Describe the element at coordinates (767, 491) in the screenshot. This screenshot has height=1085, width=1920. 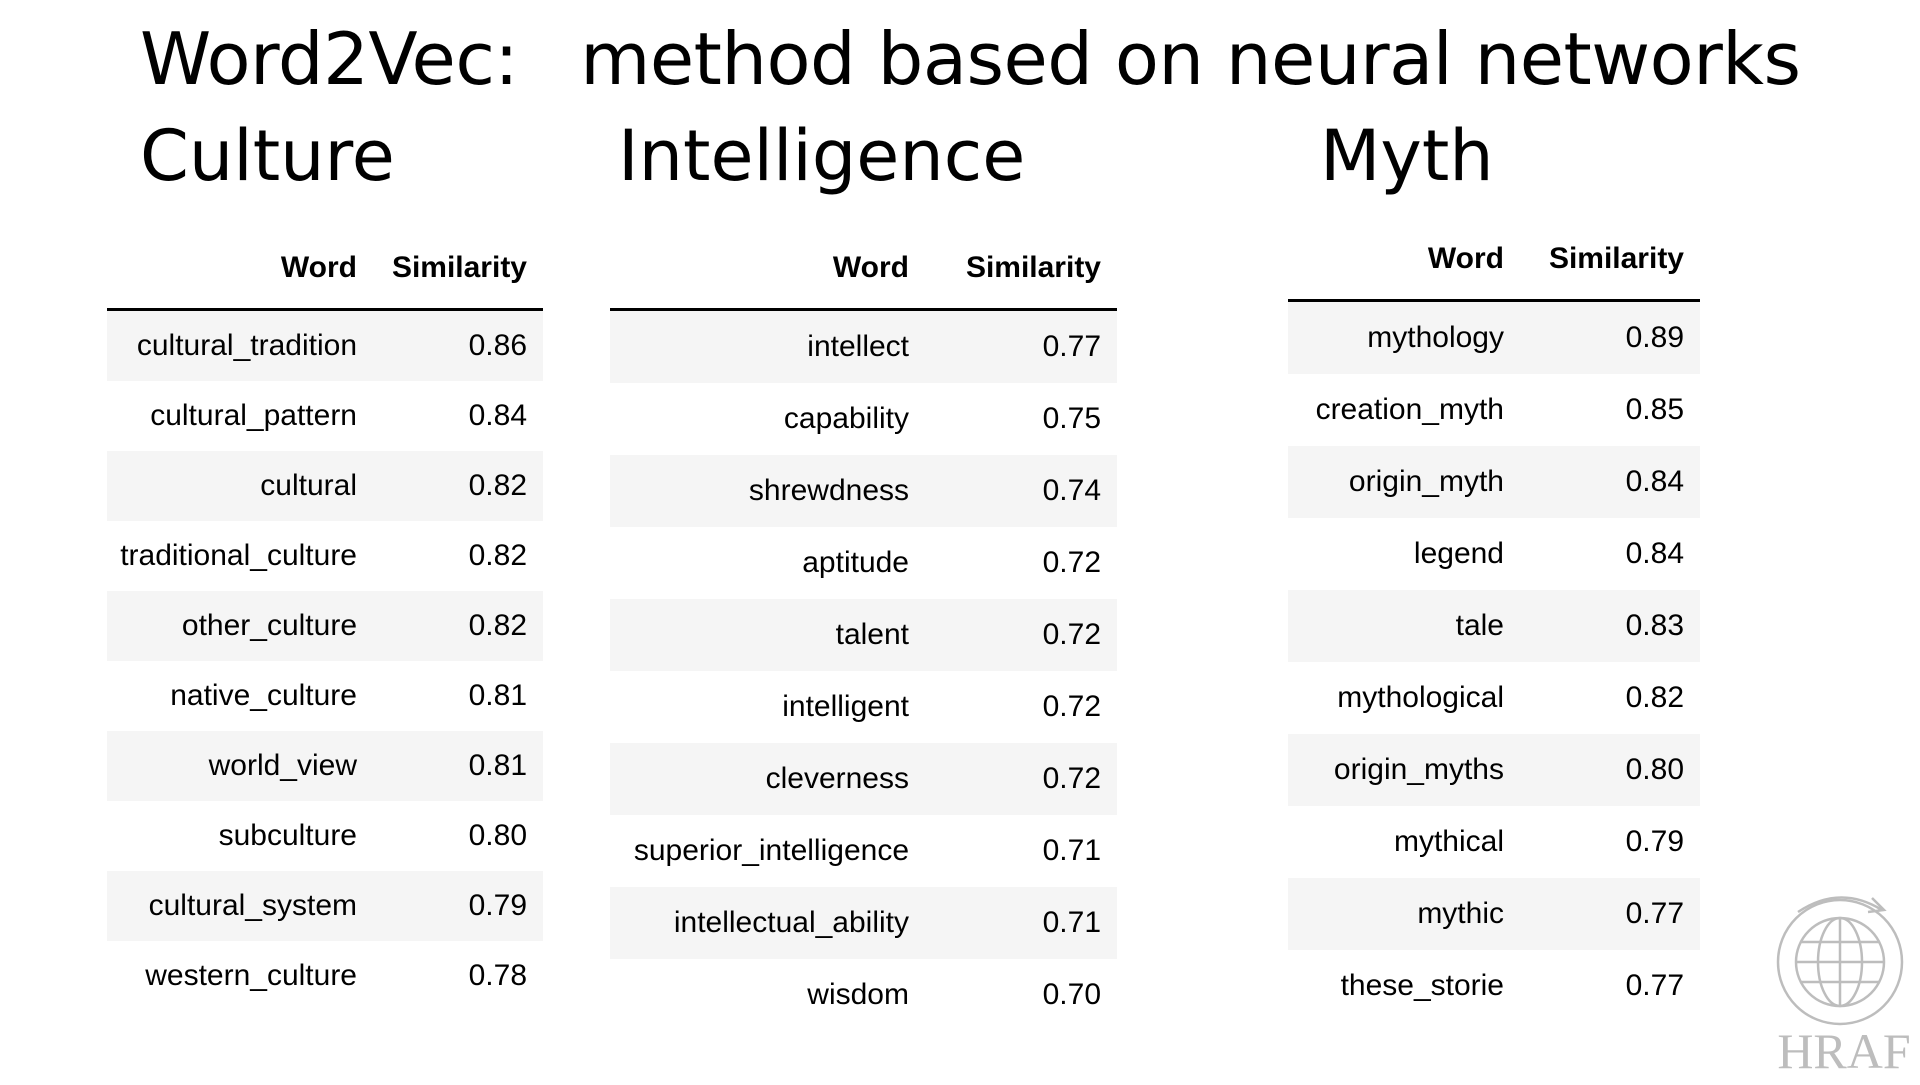
I see `word-cell: shrewdness` at that location.